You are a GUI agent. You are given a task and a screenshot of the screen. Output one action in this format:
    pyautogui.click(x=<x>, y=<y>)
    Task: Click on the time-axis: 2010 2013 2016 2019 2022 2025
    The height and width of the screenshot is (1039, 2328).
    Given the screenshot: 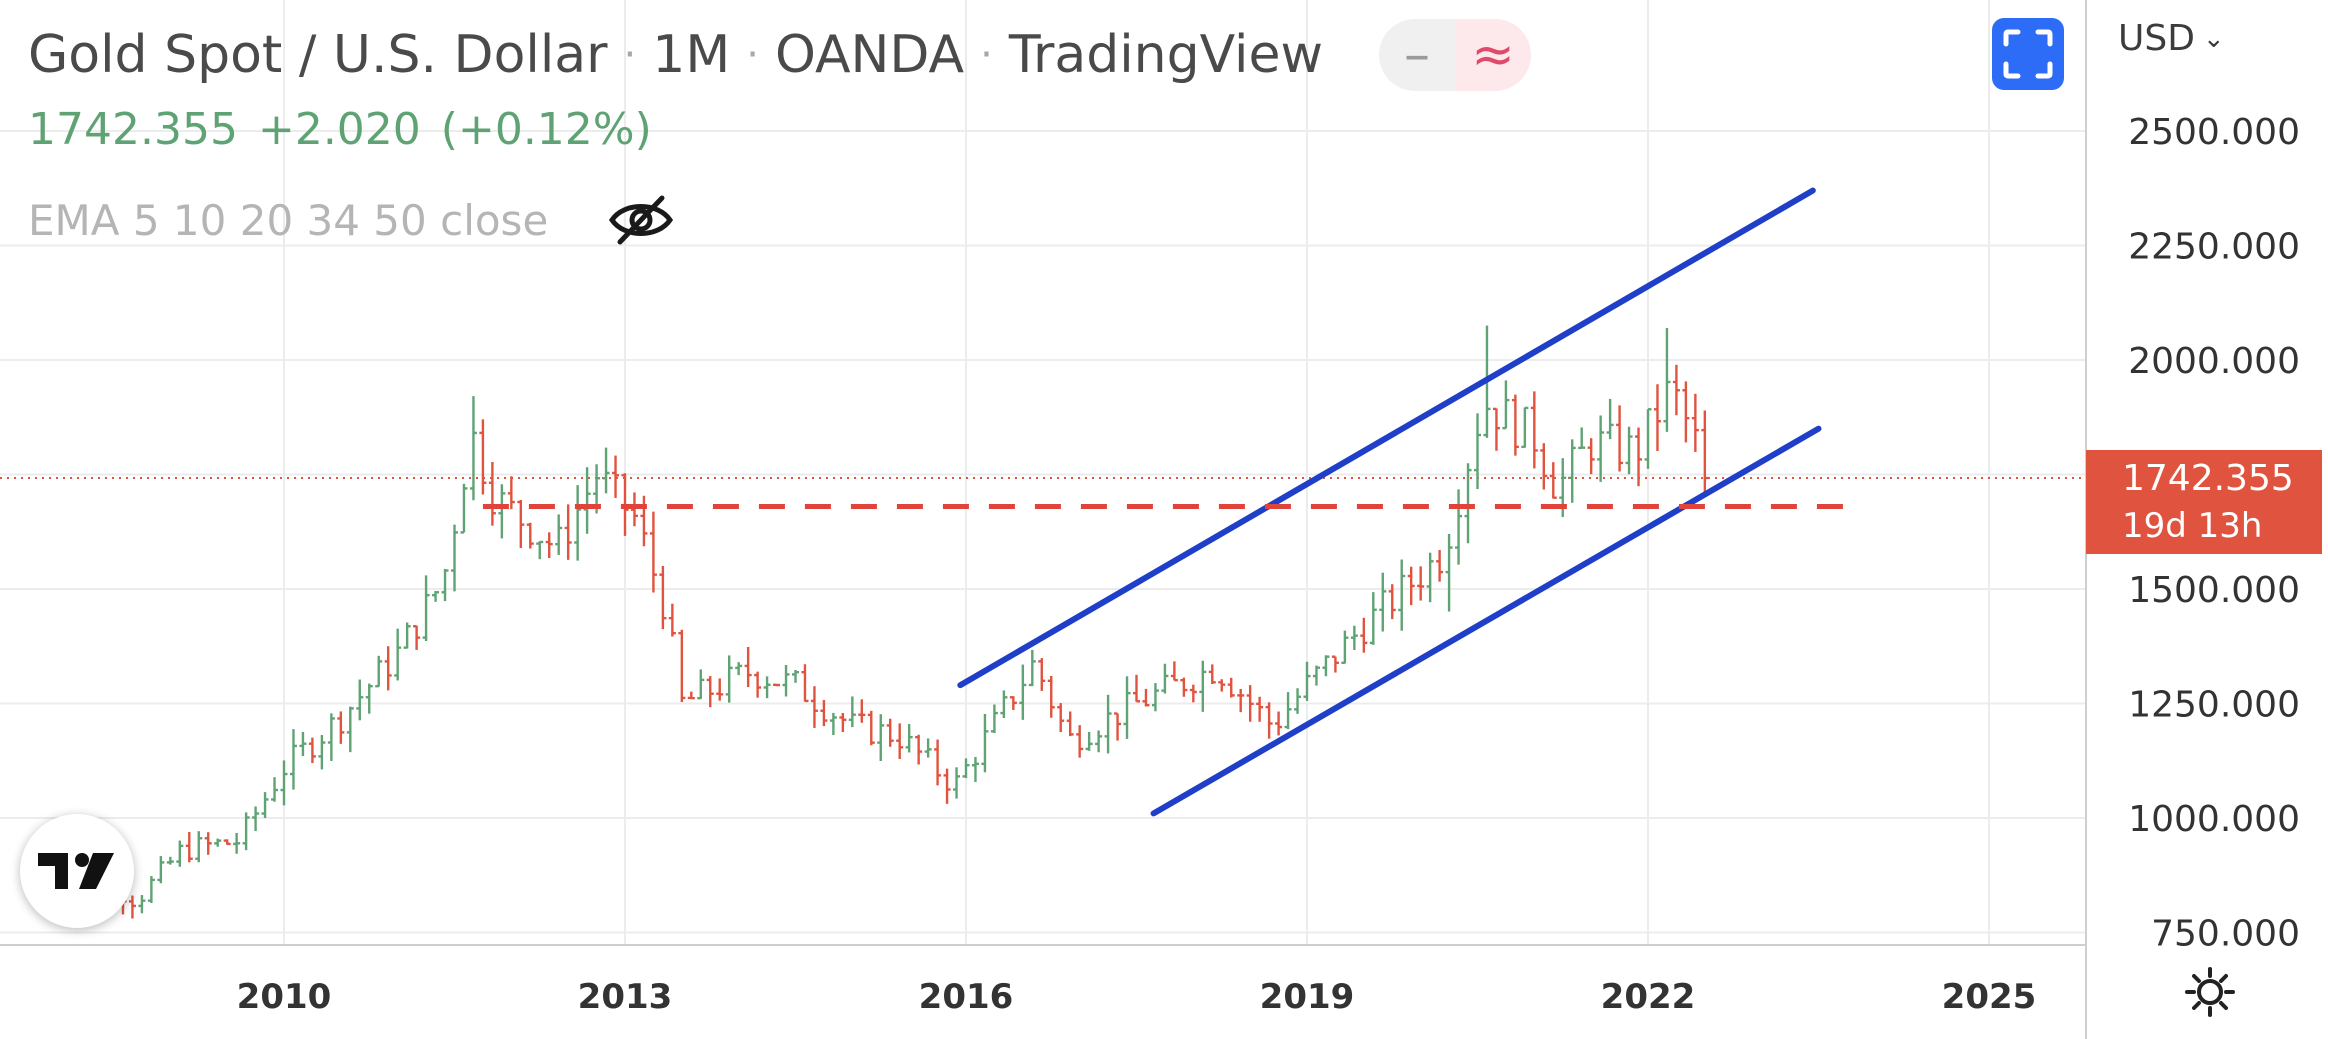 What is the action you would take?
    pyautogui.click(x=1137, y=997)
    